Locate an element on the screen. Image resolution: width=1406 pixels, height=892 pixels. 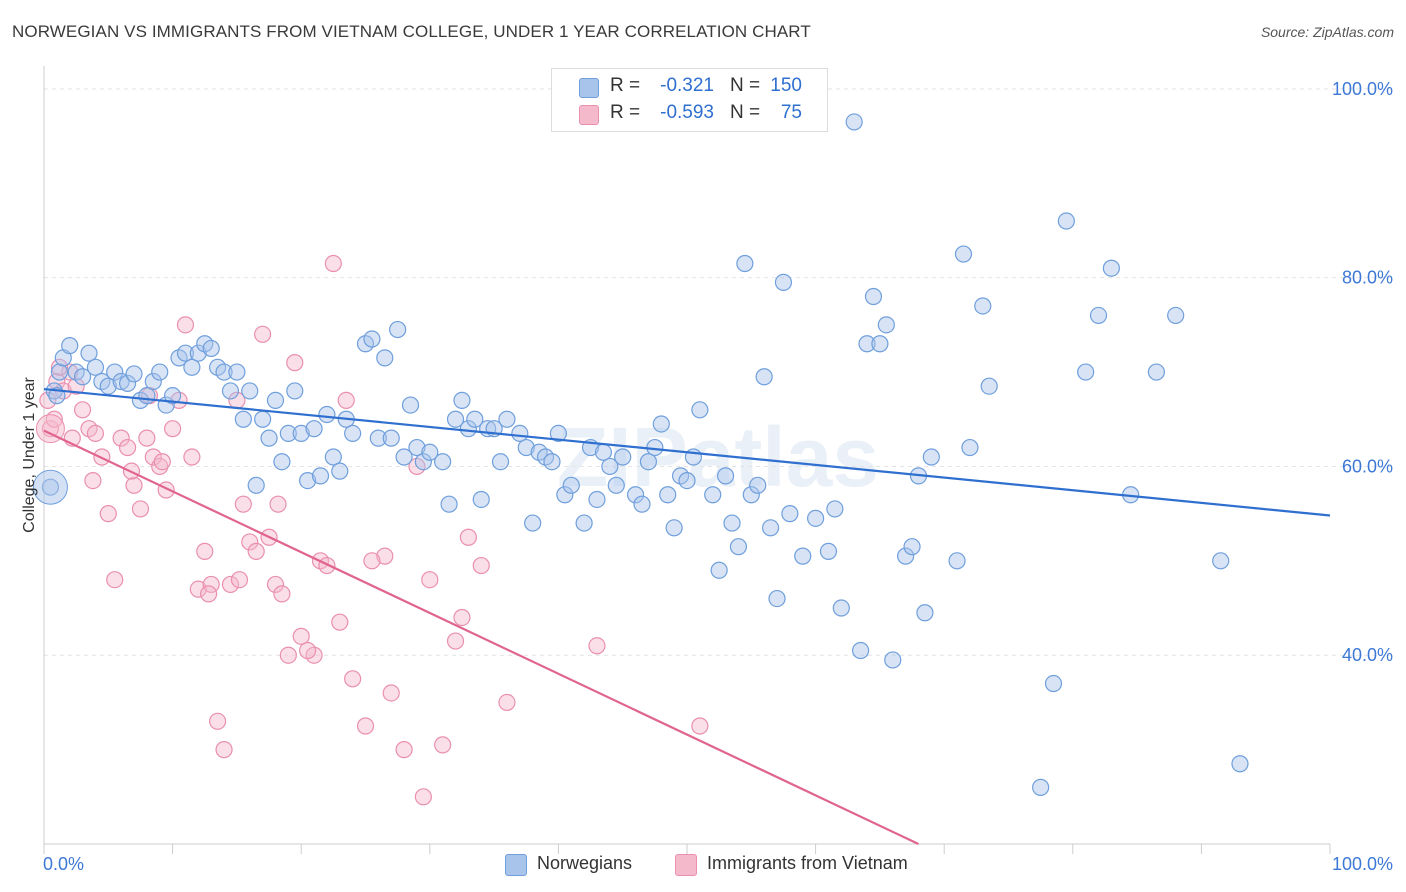
norwegians-swatch is located at coordinates (516, 865).